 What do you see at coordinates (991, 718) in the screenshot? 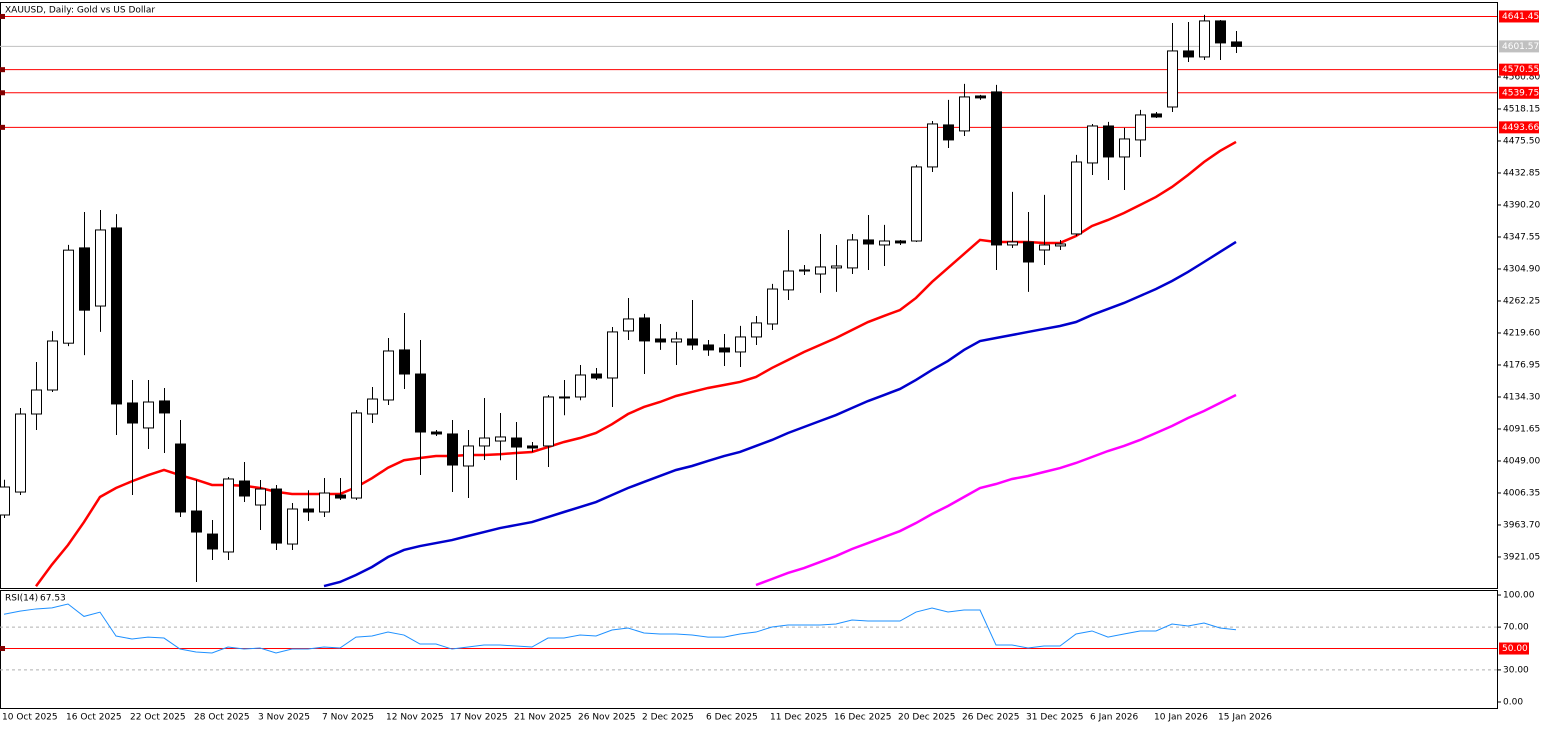
I see `x-tick-label: 26 Dec 2025` at bounding box center [991, 718].